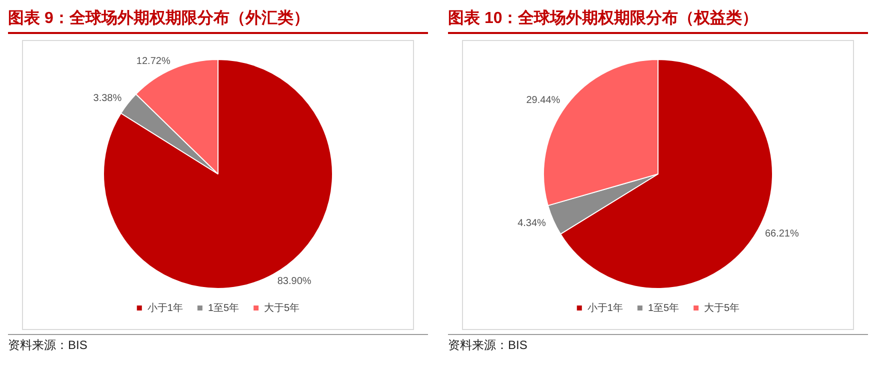 The height and width of the screenshot is (376, 878). I want to click on data-label: 83.90%, so click(294, 281).